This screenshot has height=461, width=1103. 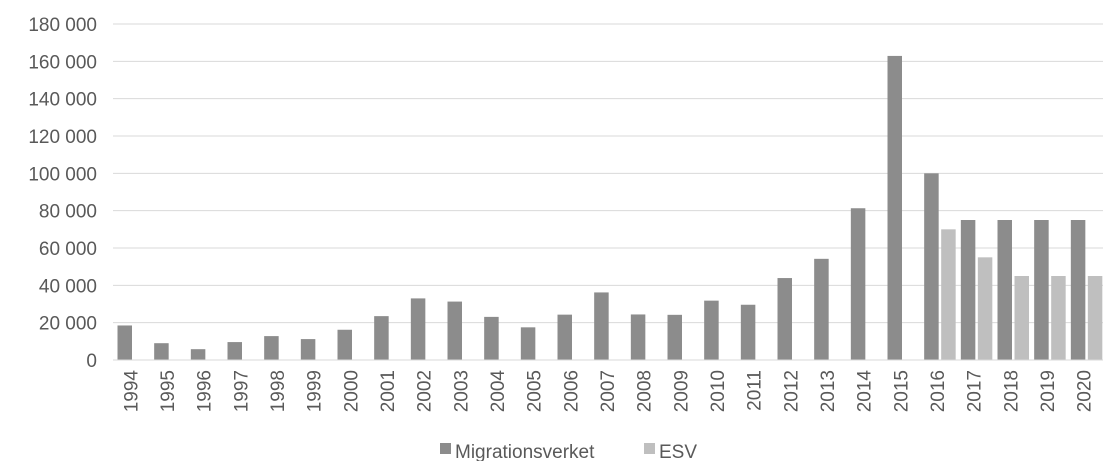 What do you see at coordinates (68, 324) in the screenshot?
I see `y-tick-label: 20 000` at bounding box center [68, 324].